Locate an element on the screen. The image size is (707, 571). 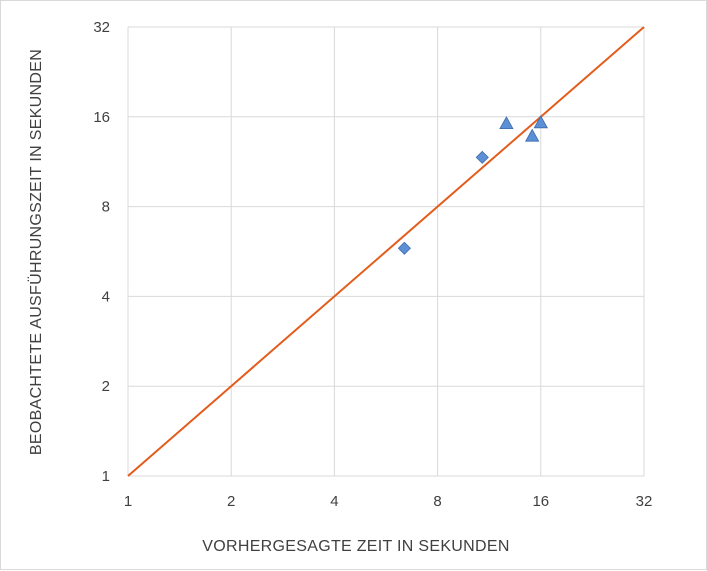
x-tick-label: 4 is located at coordinates (334, 501).